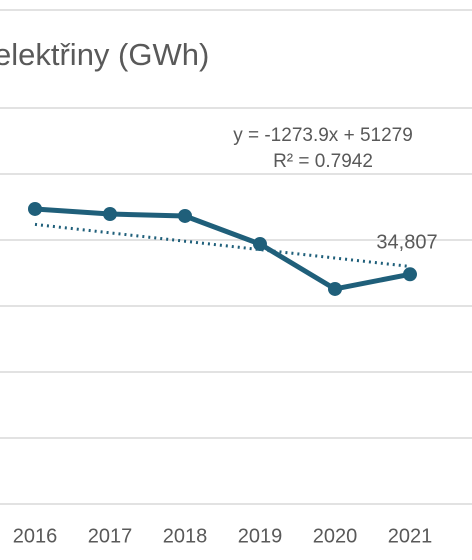  I want to click on x-tick-label: 2018, so click(185, 536).